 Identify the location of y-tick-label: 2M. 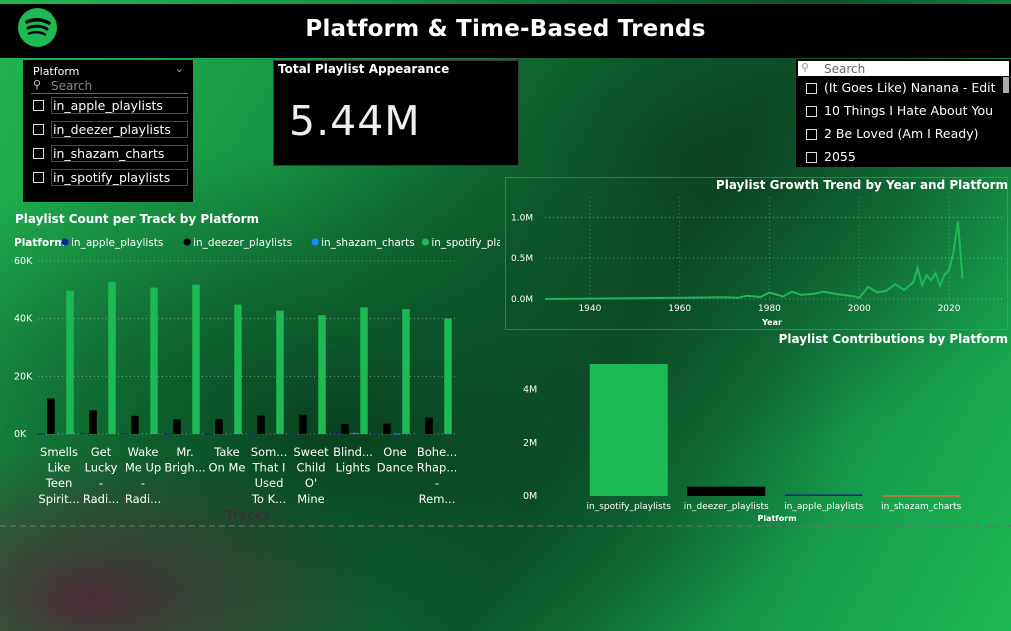
(530, 443).